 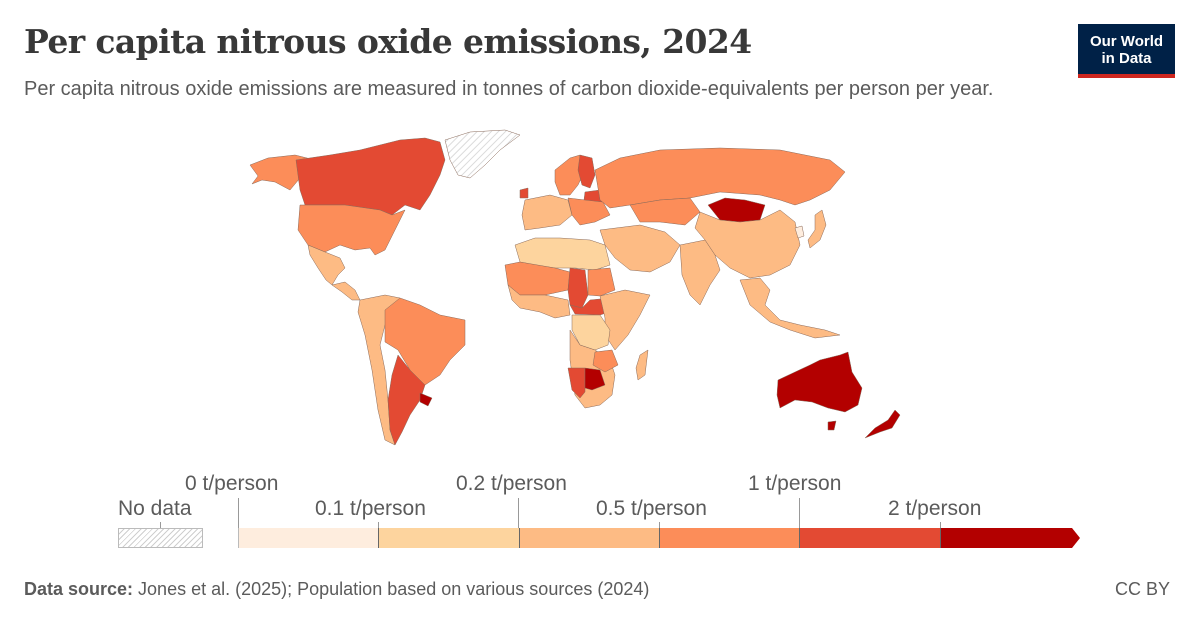 What do you see at coordinates (935, 508) in the screenshot?
I see `legend-tick-label-2: 2 t/person` at bounding box center [935, 508].